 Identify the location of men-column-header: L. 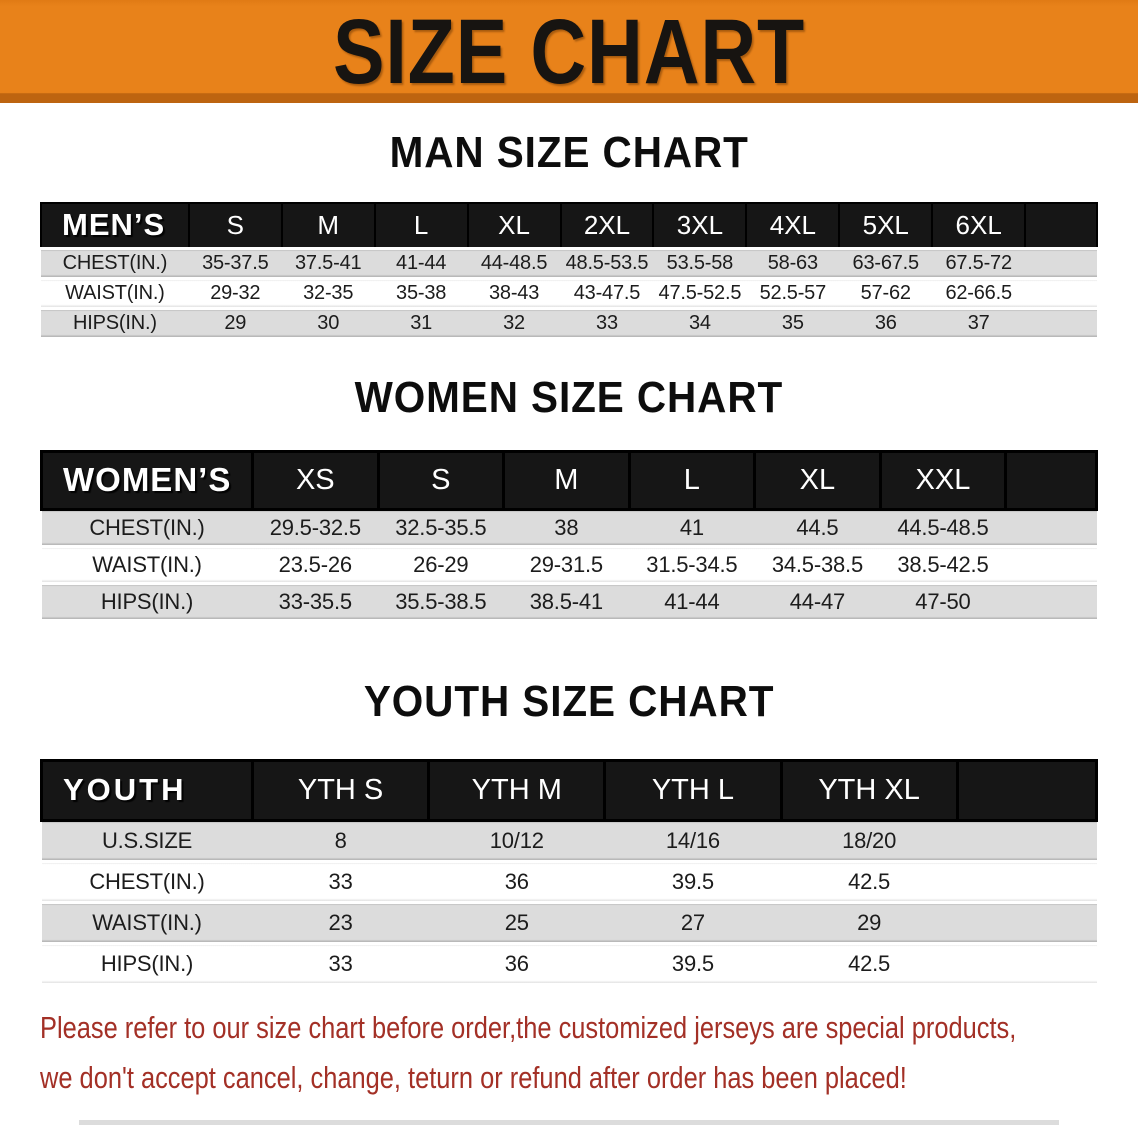
(421, 225).